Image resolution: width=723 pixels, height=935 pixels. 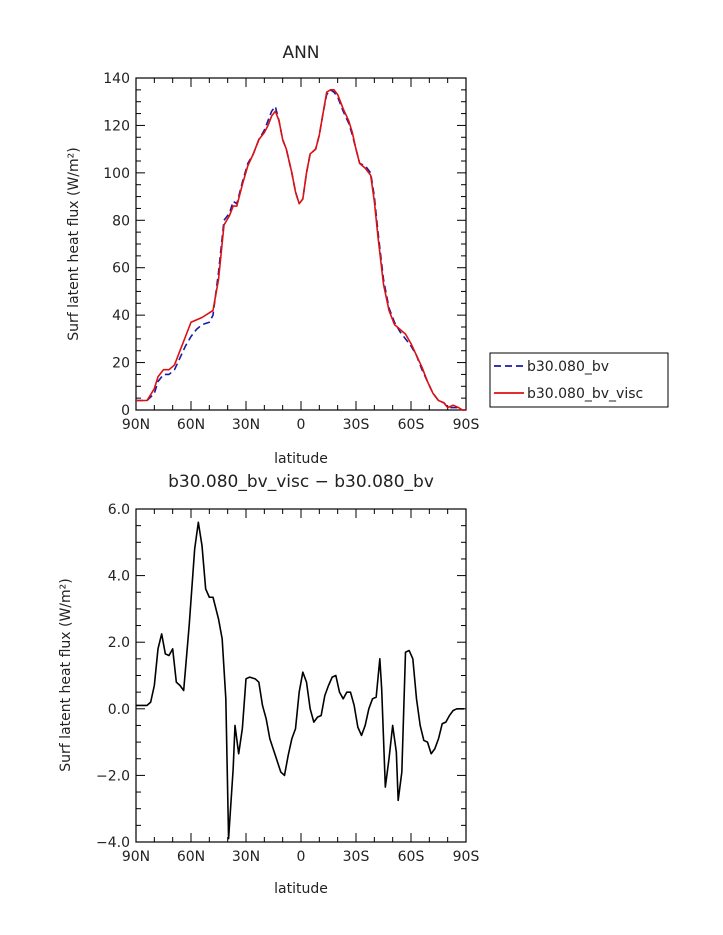 What do you see at coordinates (411, 425) in the screenshot?
I see `top-x-tick-label: 60S` at bounding box center [411, 425].